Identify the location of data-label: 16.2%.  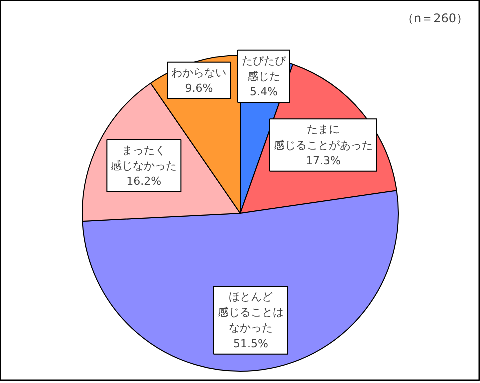
(144, 181).